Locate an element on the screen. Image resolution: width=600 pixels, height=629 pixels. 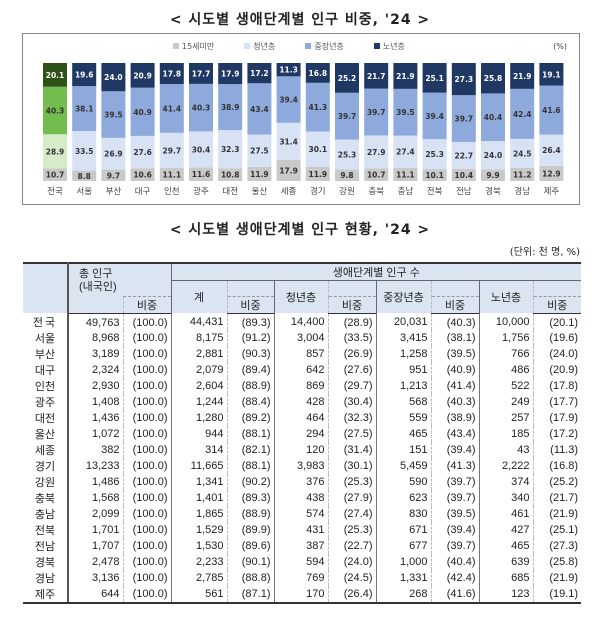
header-senior: 노년층 is located at coordinates (505, 297).